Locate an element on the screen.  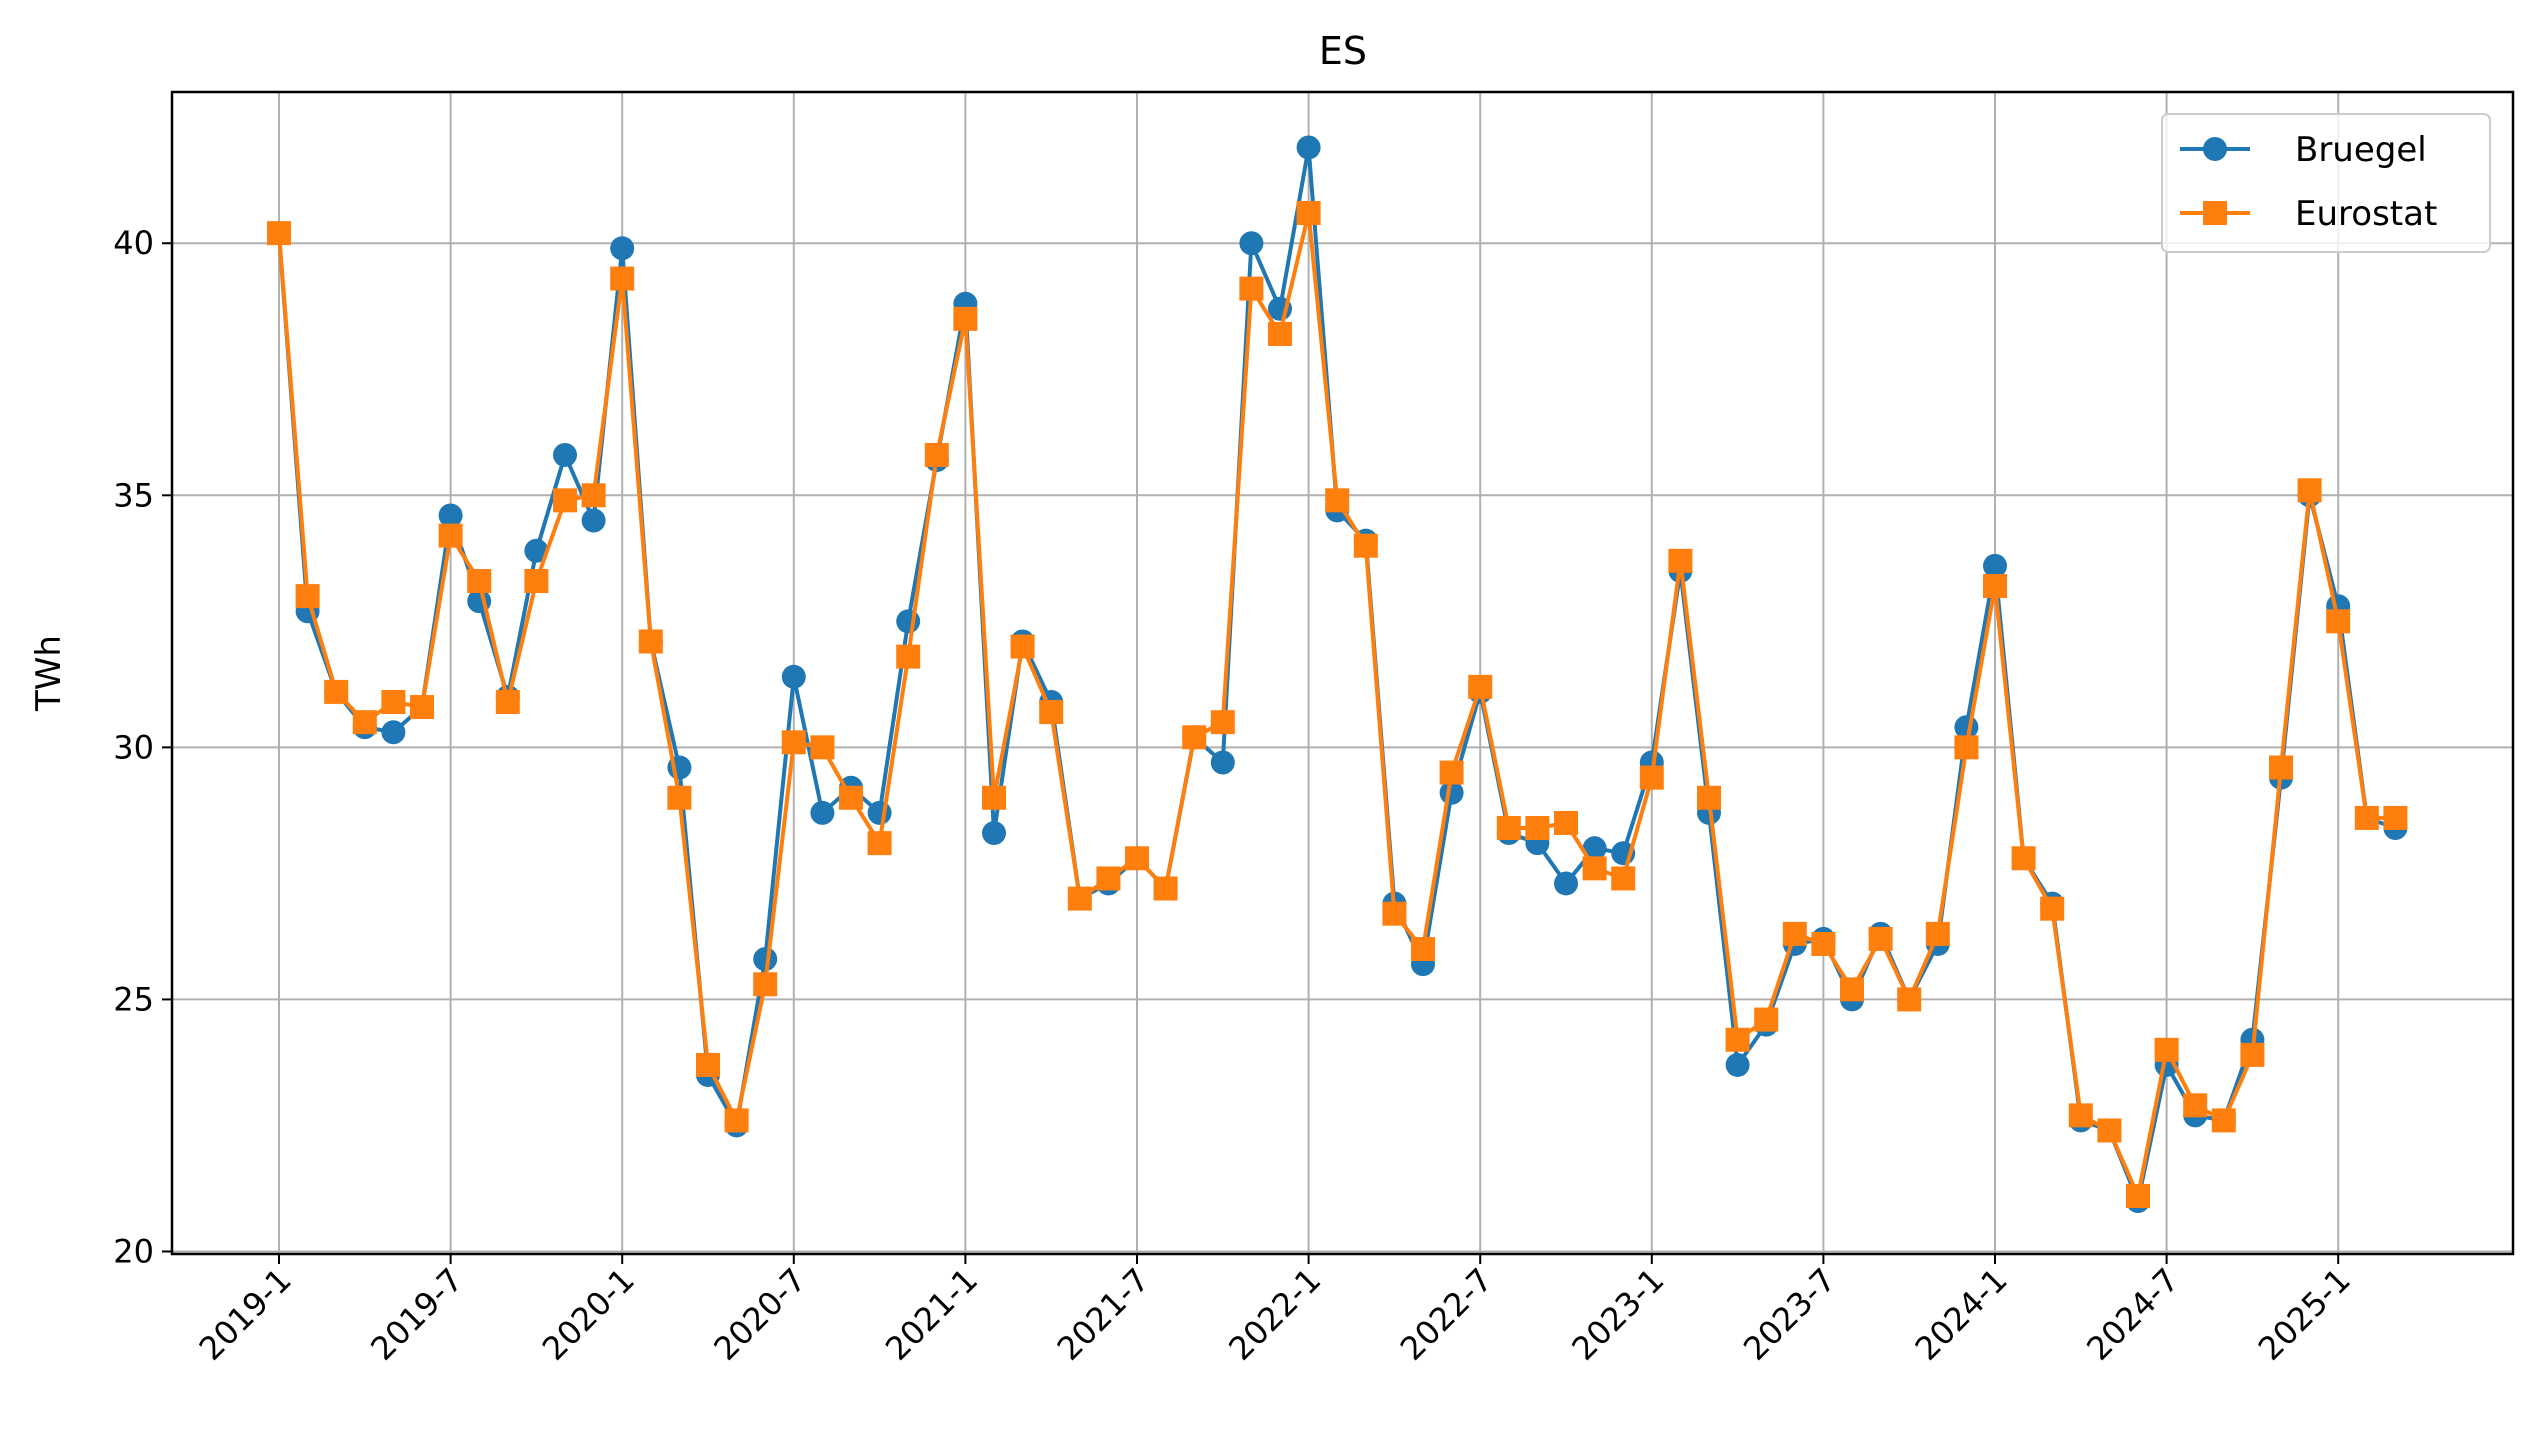
y-tick-label: 35 is located at coordinates (133, 495).